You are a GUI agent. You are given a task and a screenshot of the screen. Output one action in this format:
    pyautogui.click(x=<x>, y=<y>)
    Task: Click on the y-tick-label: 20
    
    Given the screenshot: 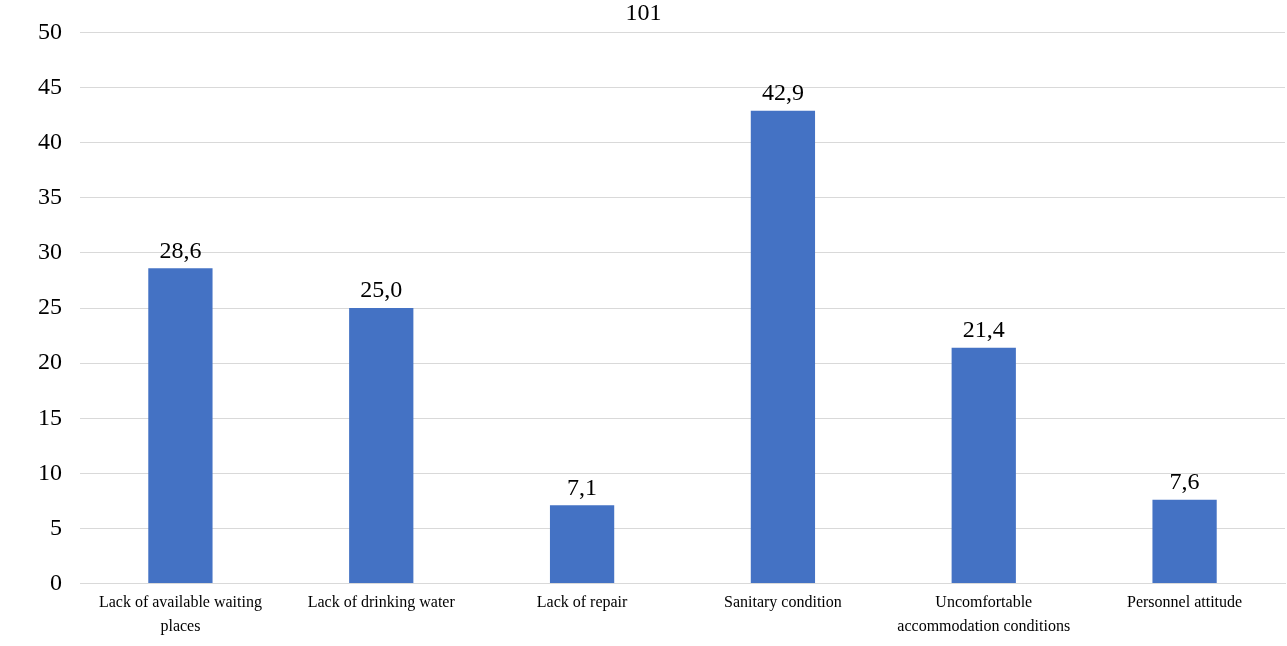 What is the action you would take?
    pyautogui.click(x=50, y=361)
    